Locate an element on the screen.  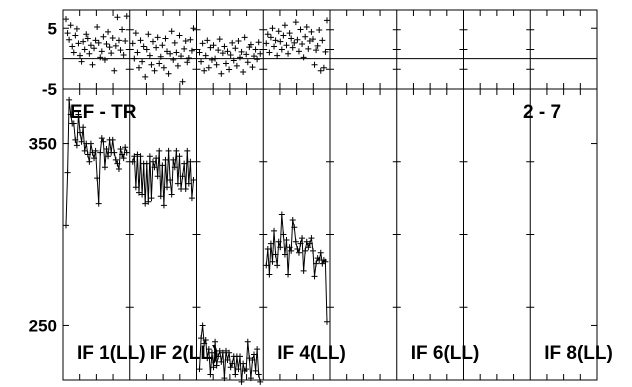
top-plot-y-tick-label: 5 is located at coordinates (52, 28).